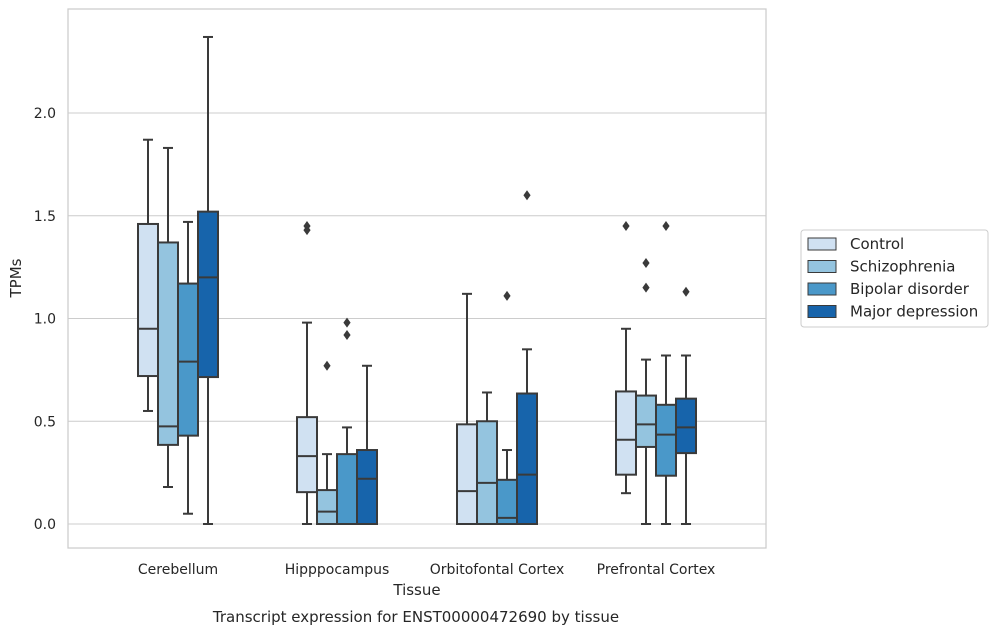 The height and width of the screenshot is (634, 997). I want to click on y-tick-label: 1.0, so click(45, 320).